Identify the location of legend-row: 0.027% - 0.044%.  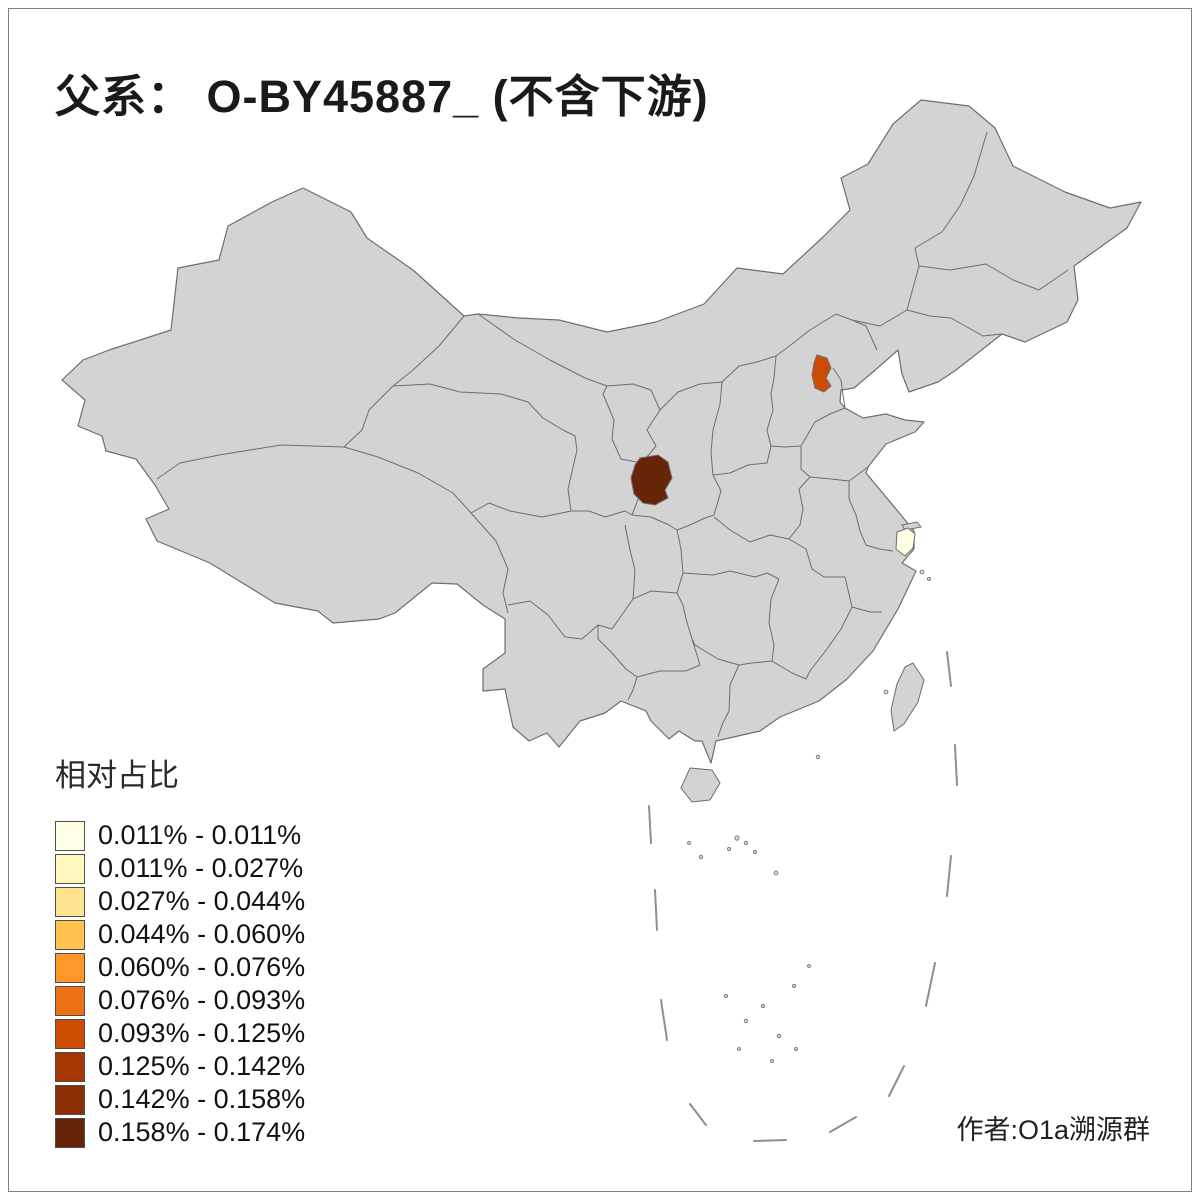
(180, 901).